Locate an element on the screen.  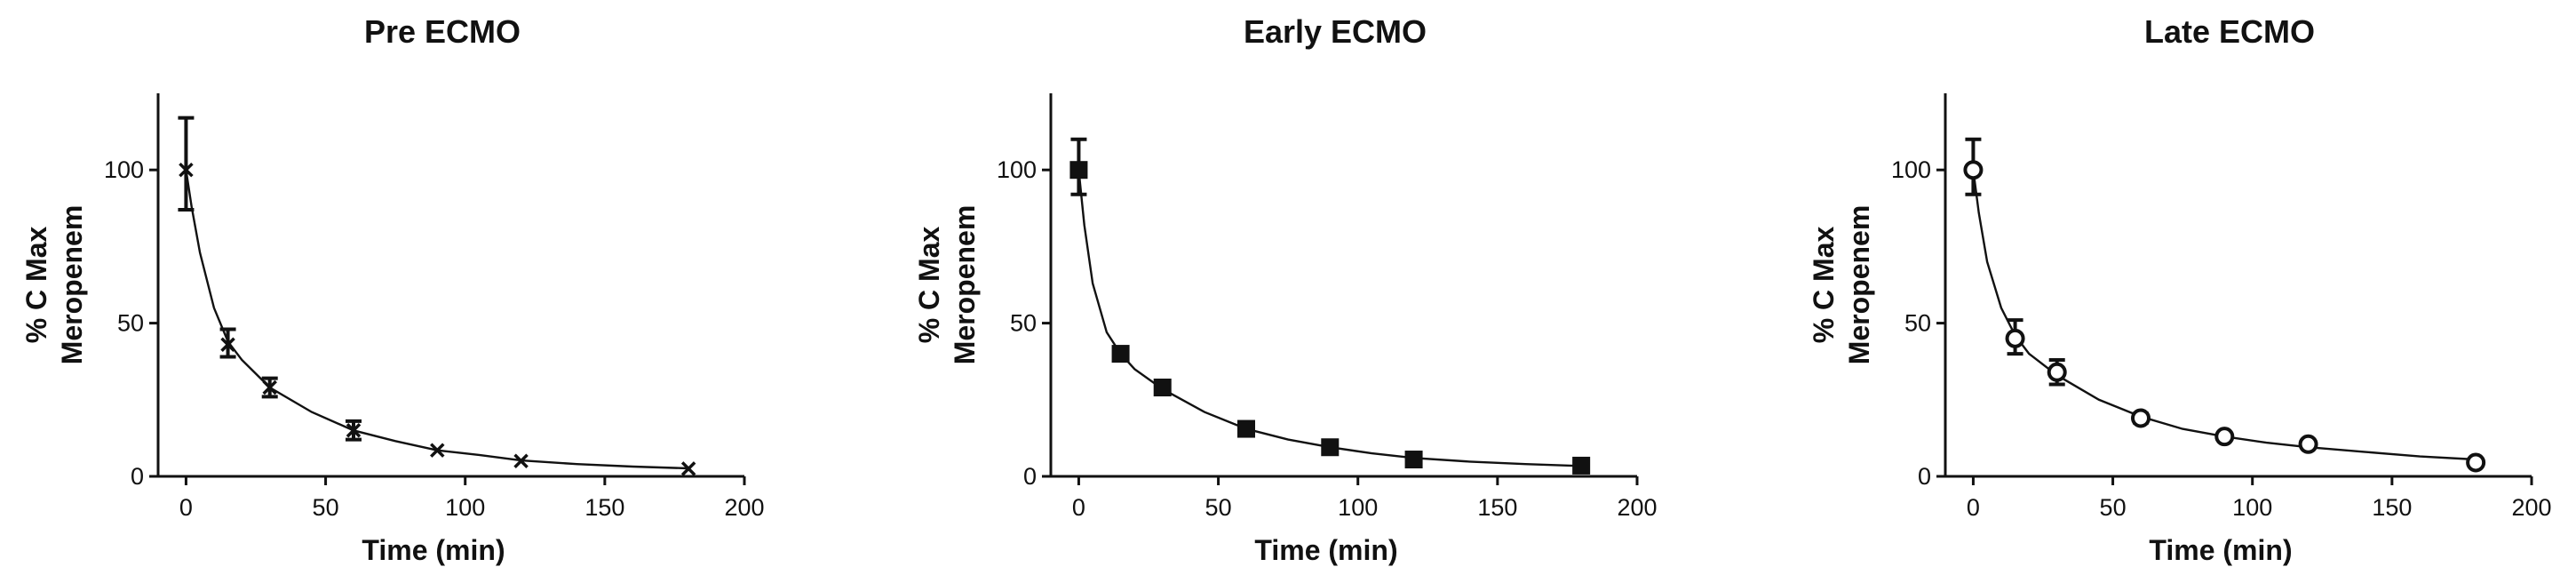
chart-title: Late ECMO is located at coordinates (2229, 31).